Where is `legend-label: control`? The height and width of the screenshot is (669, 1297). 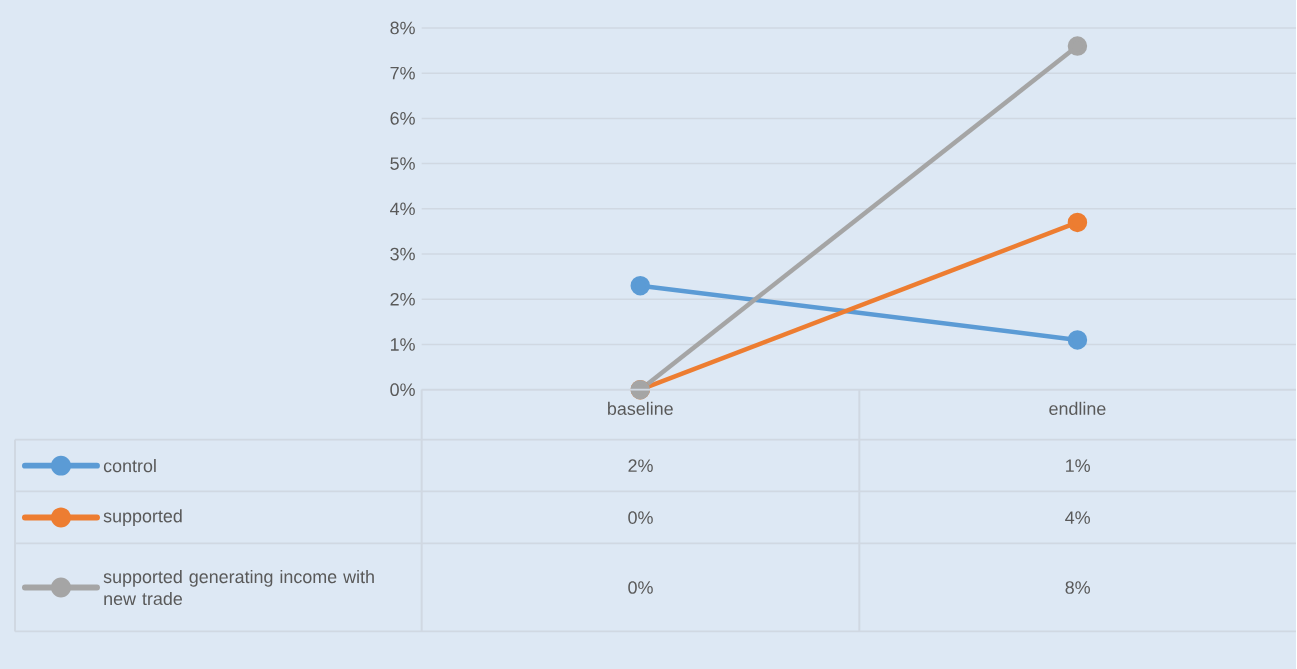 legend-label: control is located at coordinates (129, 465).